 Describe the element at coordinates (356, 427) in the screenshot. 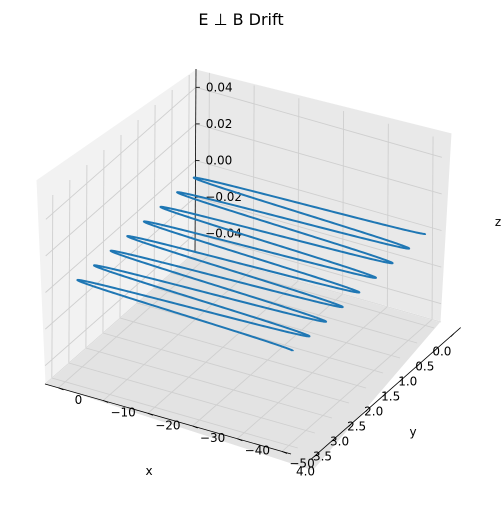

I see `x-tick-label: 2.5` at that location.